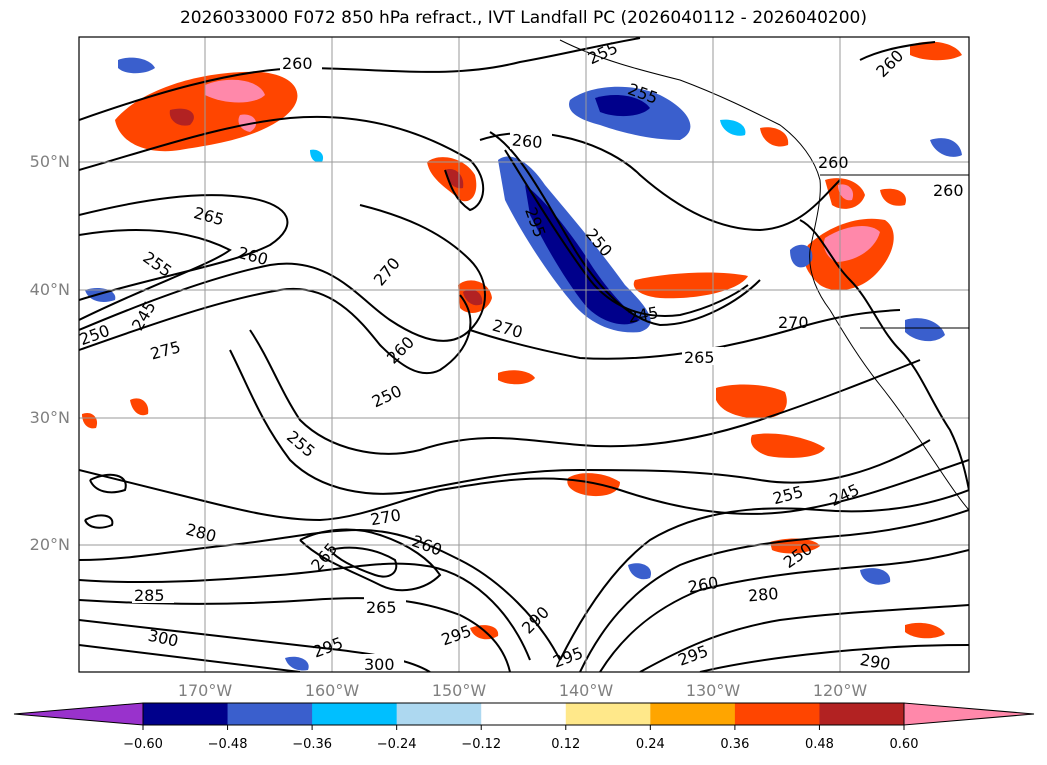  What do you see at coordinates (840, 690) in the screenshot?
I see `lon-label: 120°W` at bounding box center [840, 690].